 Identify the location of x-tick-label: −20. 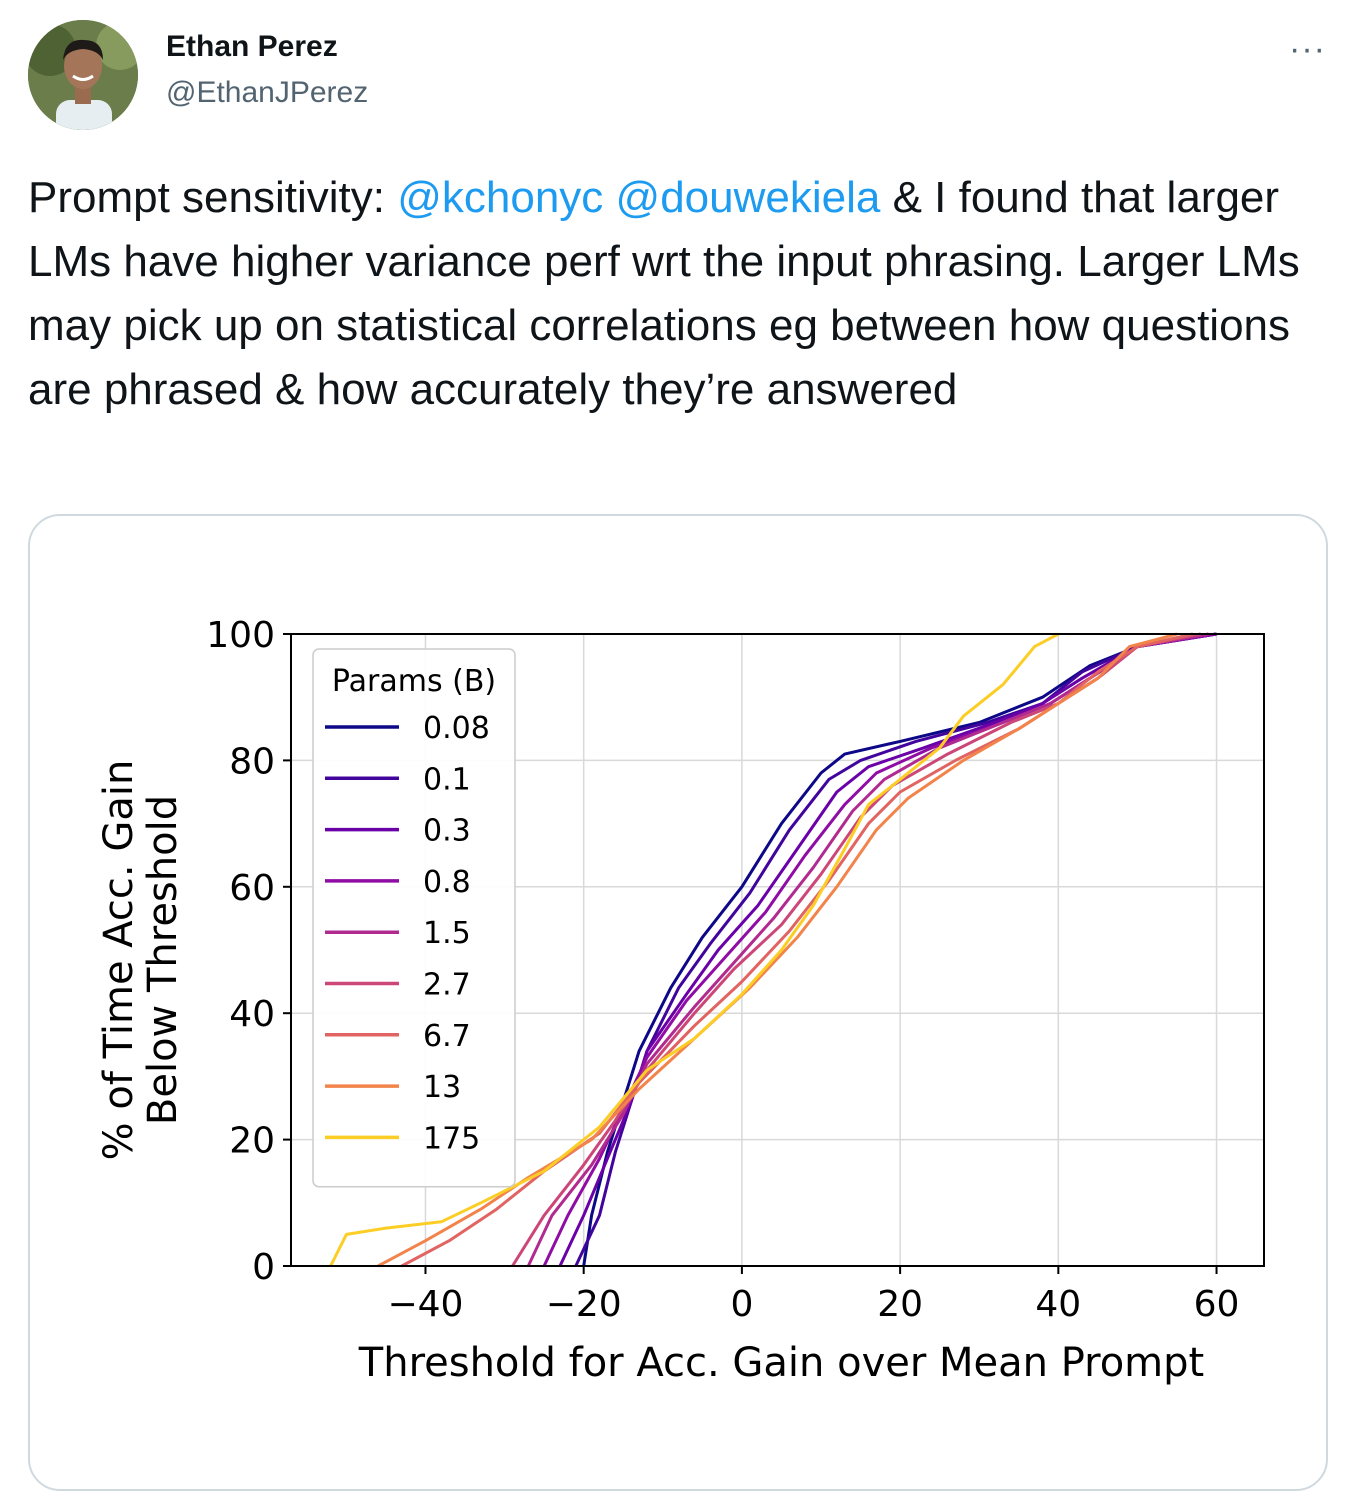
(584, 1304).